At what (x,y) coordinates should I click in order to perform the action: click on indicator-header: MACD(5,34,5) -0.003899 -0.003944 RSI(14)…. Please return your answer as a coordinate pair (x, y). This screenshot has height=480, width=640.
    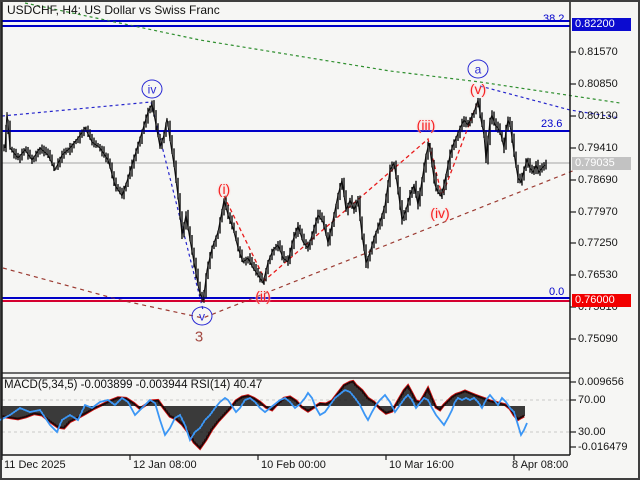
    Looking at the image, I should click on (133, 385).